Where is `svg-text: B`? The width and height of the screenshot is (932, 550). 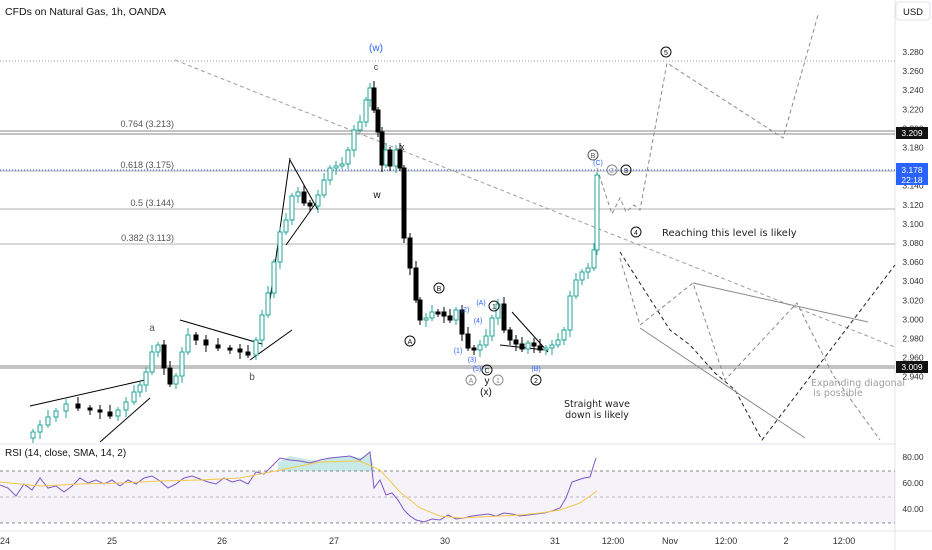
svg-text: B is located at coordinates (439, 289).